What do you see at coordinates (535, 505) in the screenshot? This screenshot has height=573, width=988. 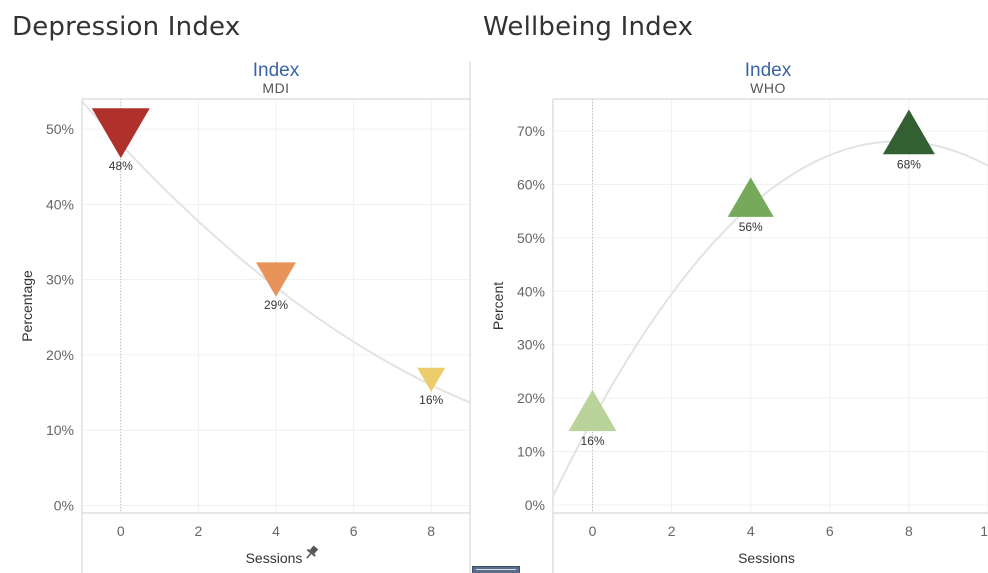 I see `who-ytick-label: 0%` at bounding box center [535, 505].